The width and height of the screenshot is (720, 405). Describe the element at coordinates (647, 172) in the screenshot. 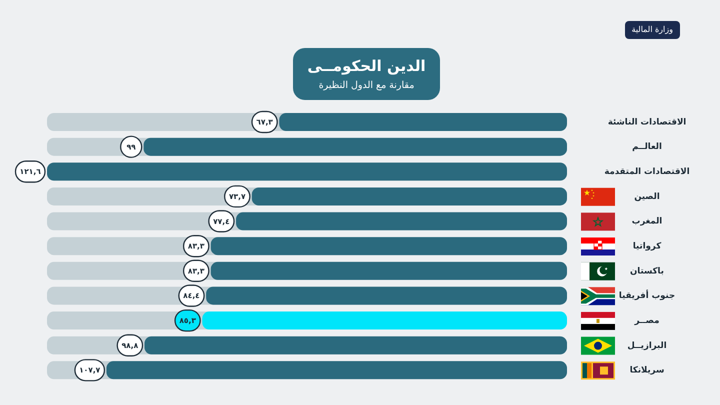

I see `y-tick-label: الاقتصادات المتقدمة` at that location.